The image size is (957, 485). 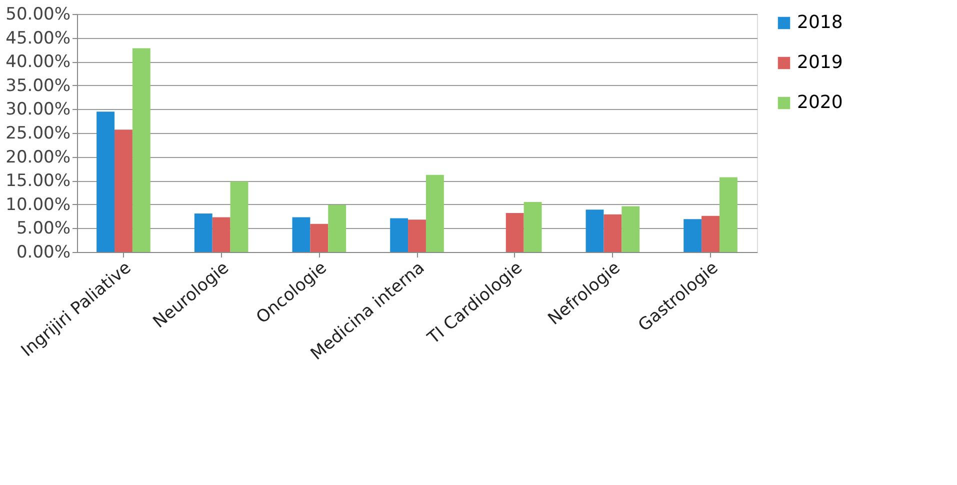 What do you see at coordinates (38, 14) in the screenshot?
I see `y-tick-label: 50.00%` at bounding box center [38, 14].